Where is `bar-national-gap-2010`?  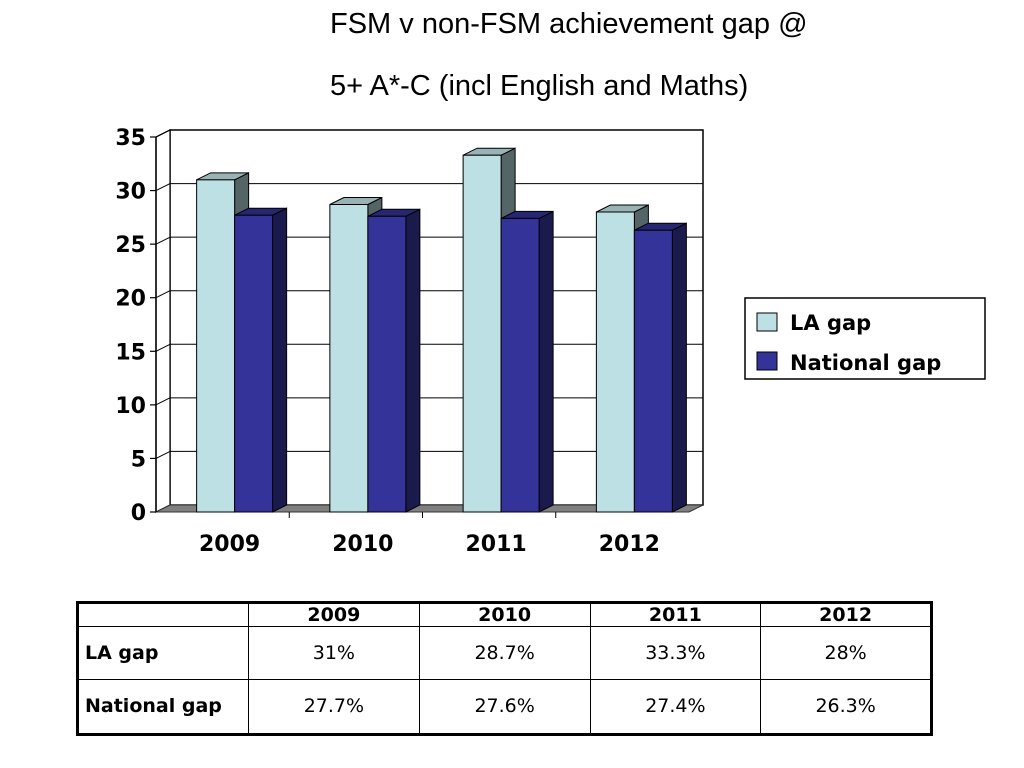
bar-national-gap-2010 is located at coordinates (387, 364).